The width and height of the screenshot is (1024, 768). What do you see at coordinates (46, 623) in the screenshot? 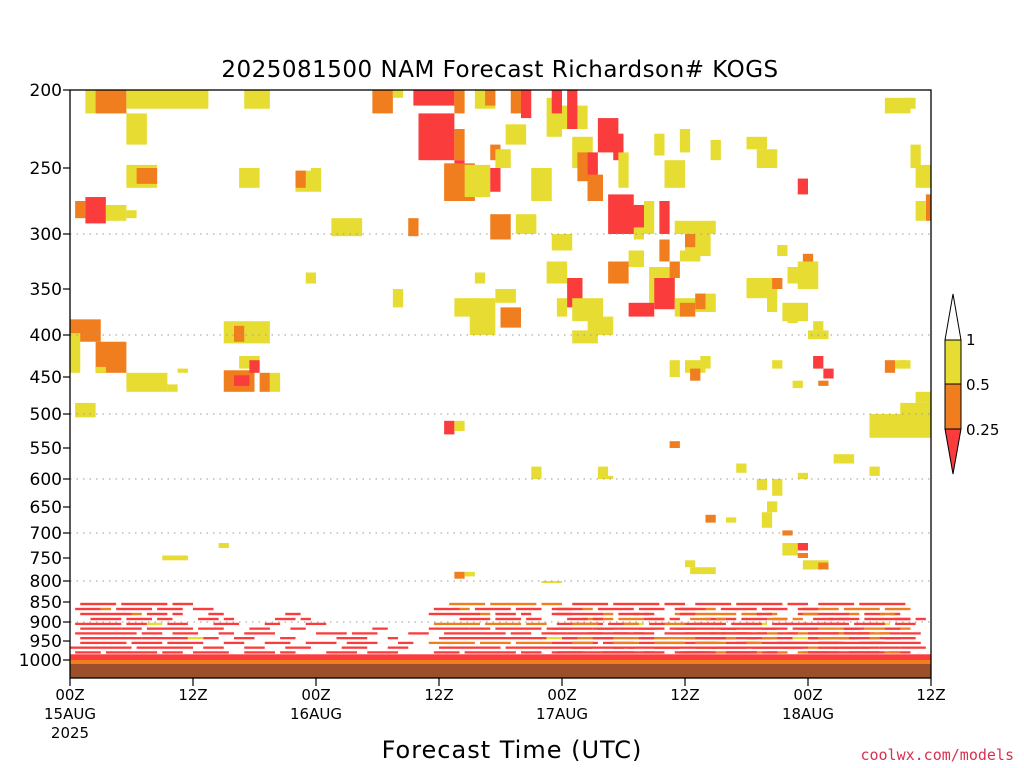
I see `y-tick-label: 900` at bounding box center [46, 623].